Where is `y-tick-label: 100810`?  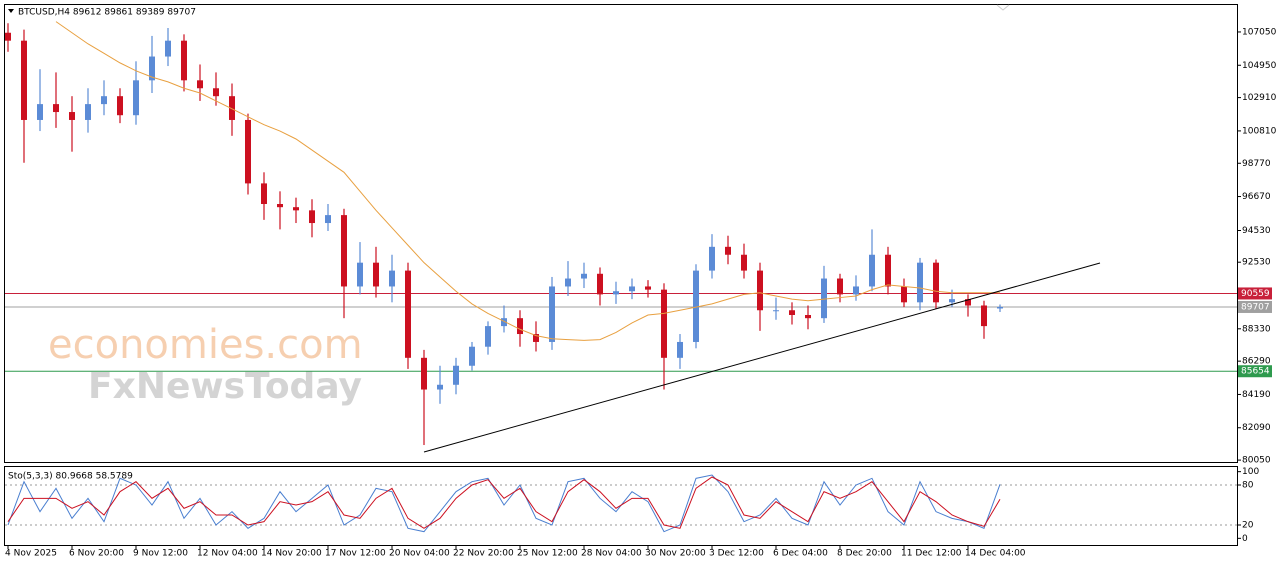
y-tick-label: 100810 is located at coordinates (1259, 131).